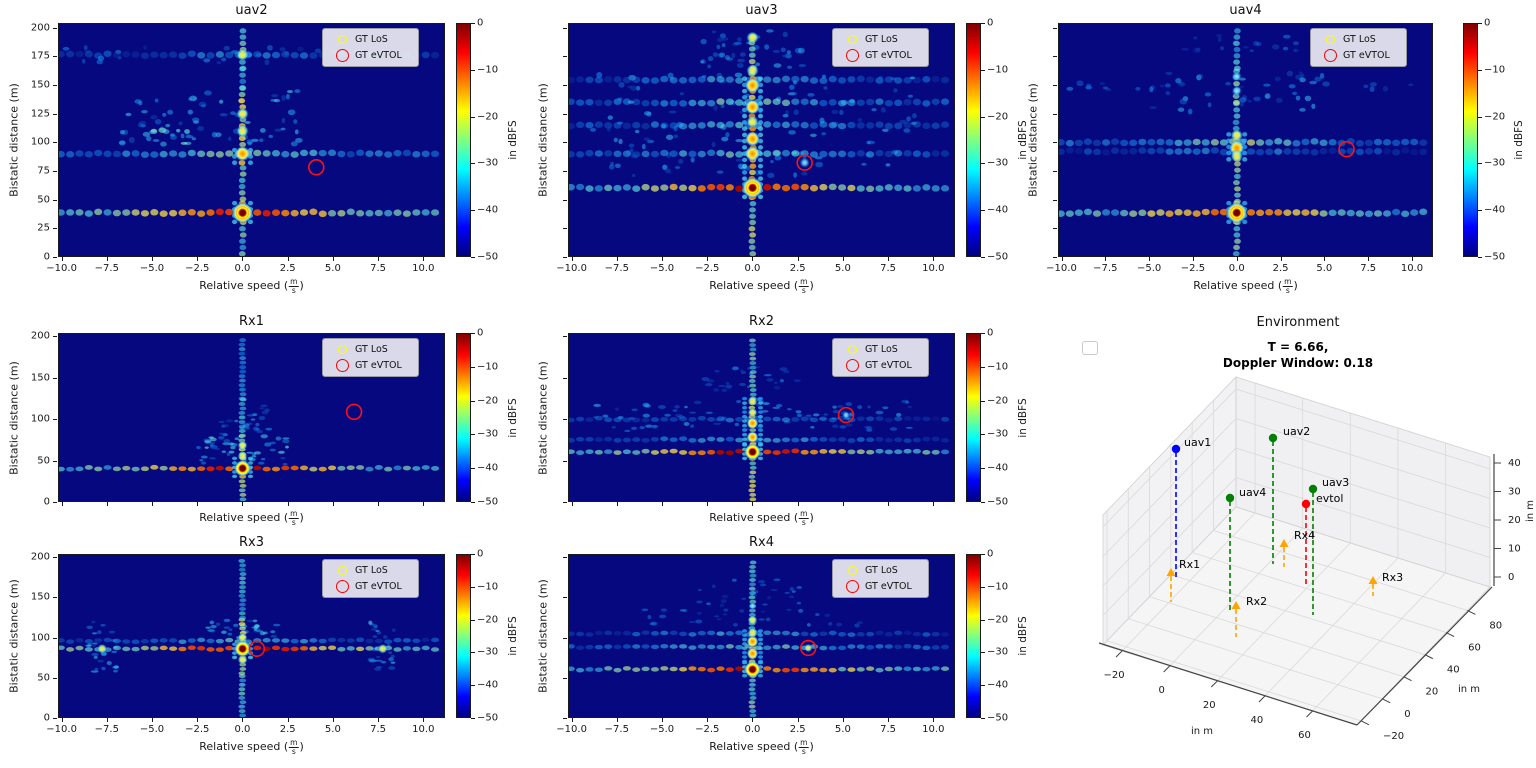 The height and width of the screenshot is (768, 1536). Describe the element at coordinates (1530, 511) in the screenshot. I see `env-z-axis-label: in m` at that location.